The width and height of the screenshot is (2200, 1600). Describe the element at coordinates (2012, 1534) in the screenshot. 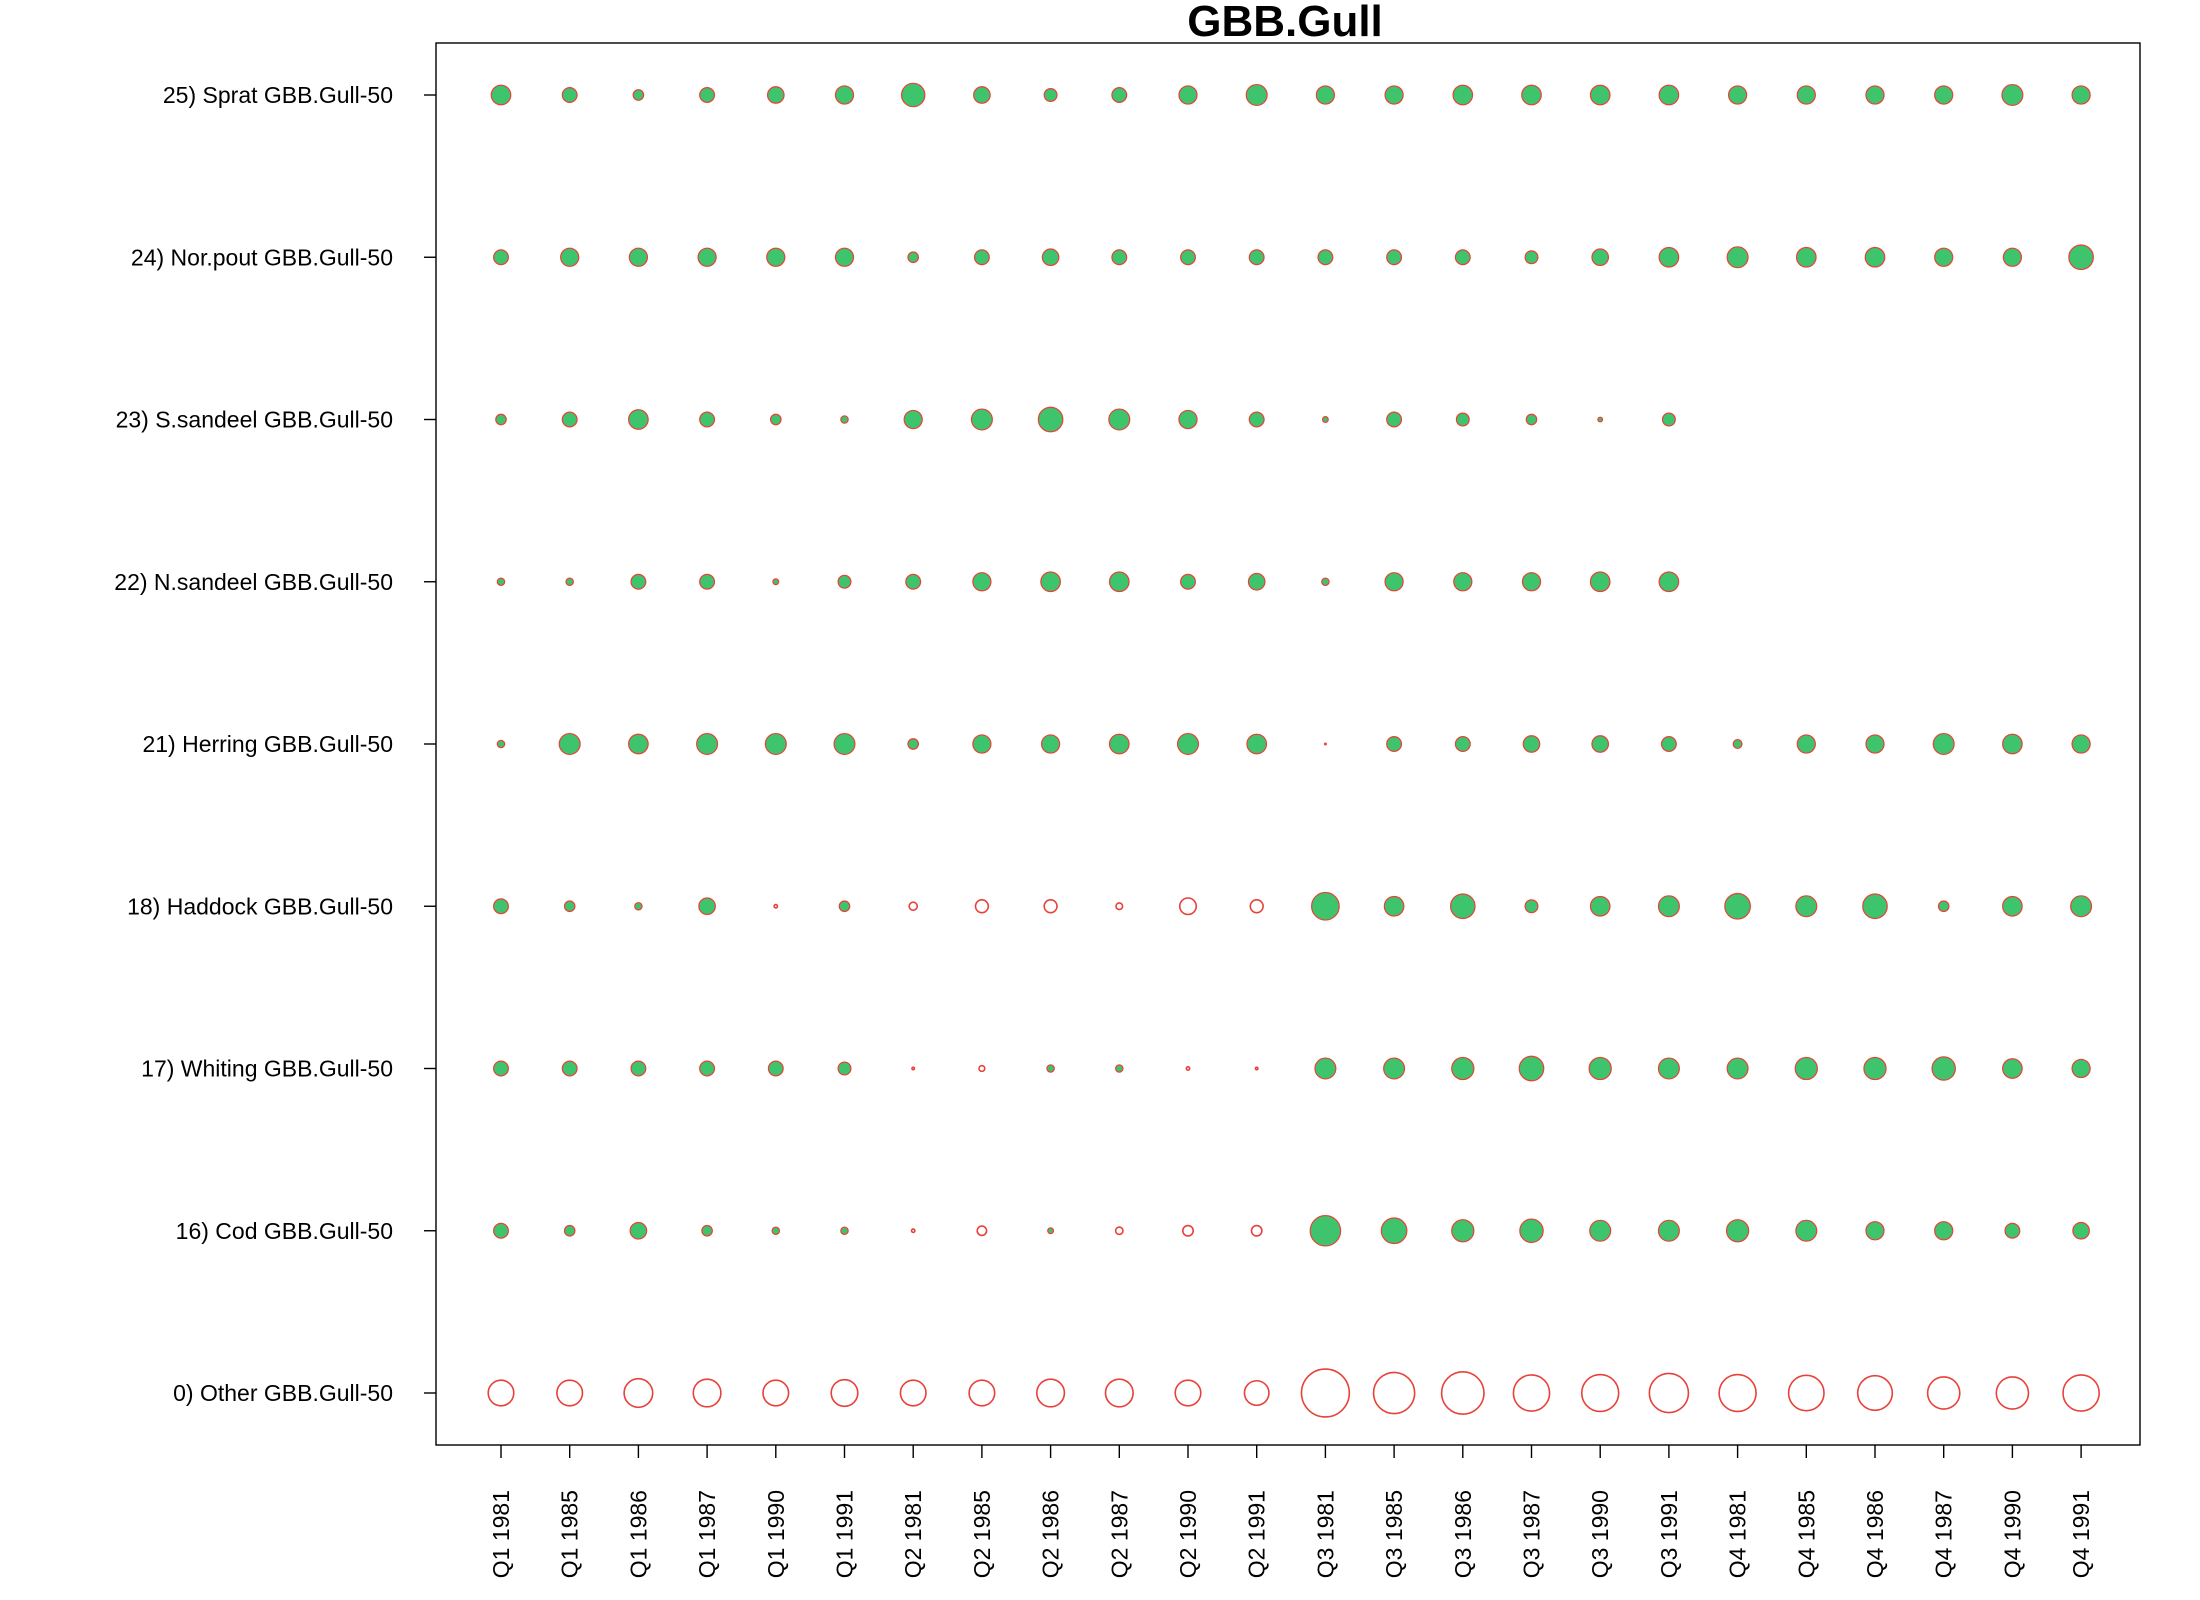

I see `x-tick-label: Q4 1990` at that location.